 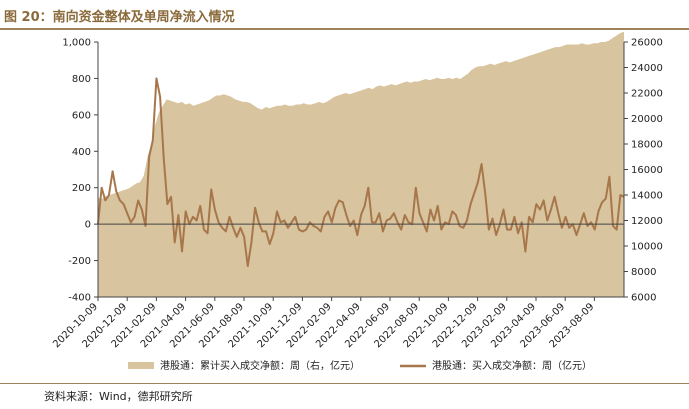 I want to click on right-tick-label: 24000, so click(x=647, y=68).